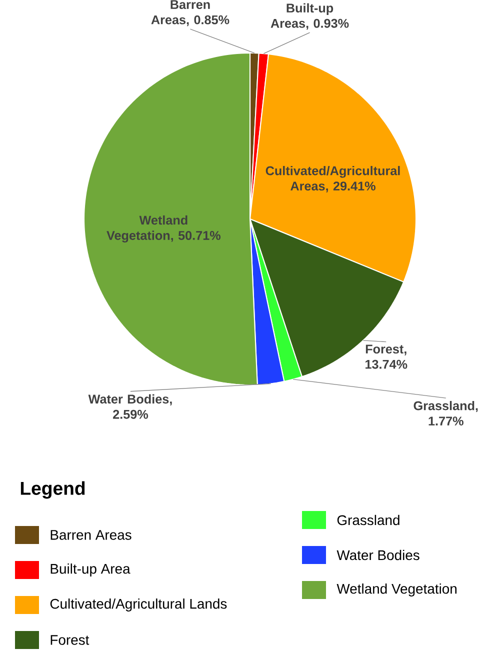 Image resolution: width=499 pixels, height=651 pixels. Describe the element at coordinates (368, 520) in the screenshot. I see `legend-label: Grassland` at that location.